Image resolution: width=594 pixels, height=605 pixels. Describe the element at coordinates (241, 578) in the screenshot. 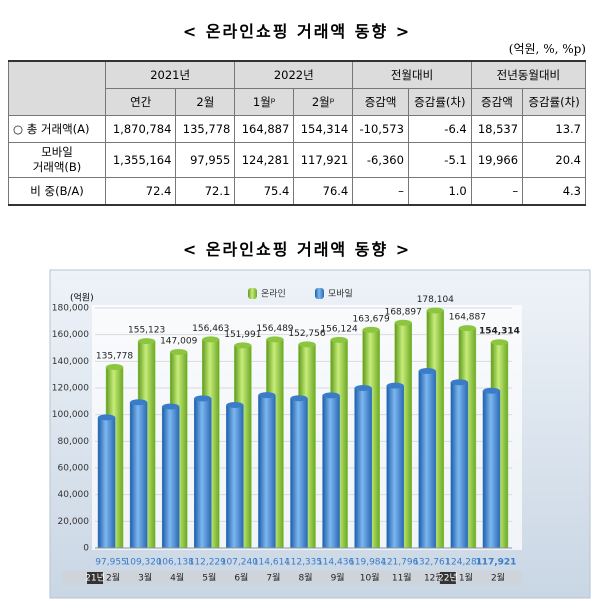

I see `x-tick-label: 6월` at that location.